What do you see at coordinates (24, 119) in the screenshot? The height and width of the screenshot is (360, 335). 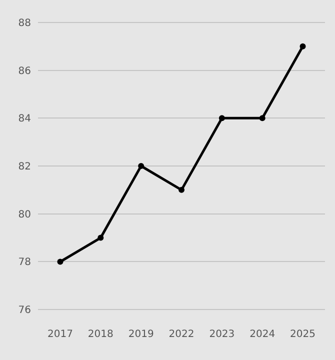 I see `y-tick-label: 84` at bounding box center [24, 119].